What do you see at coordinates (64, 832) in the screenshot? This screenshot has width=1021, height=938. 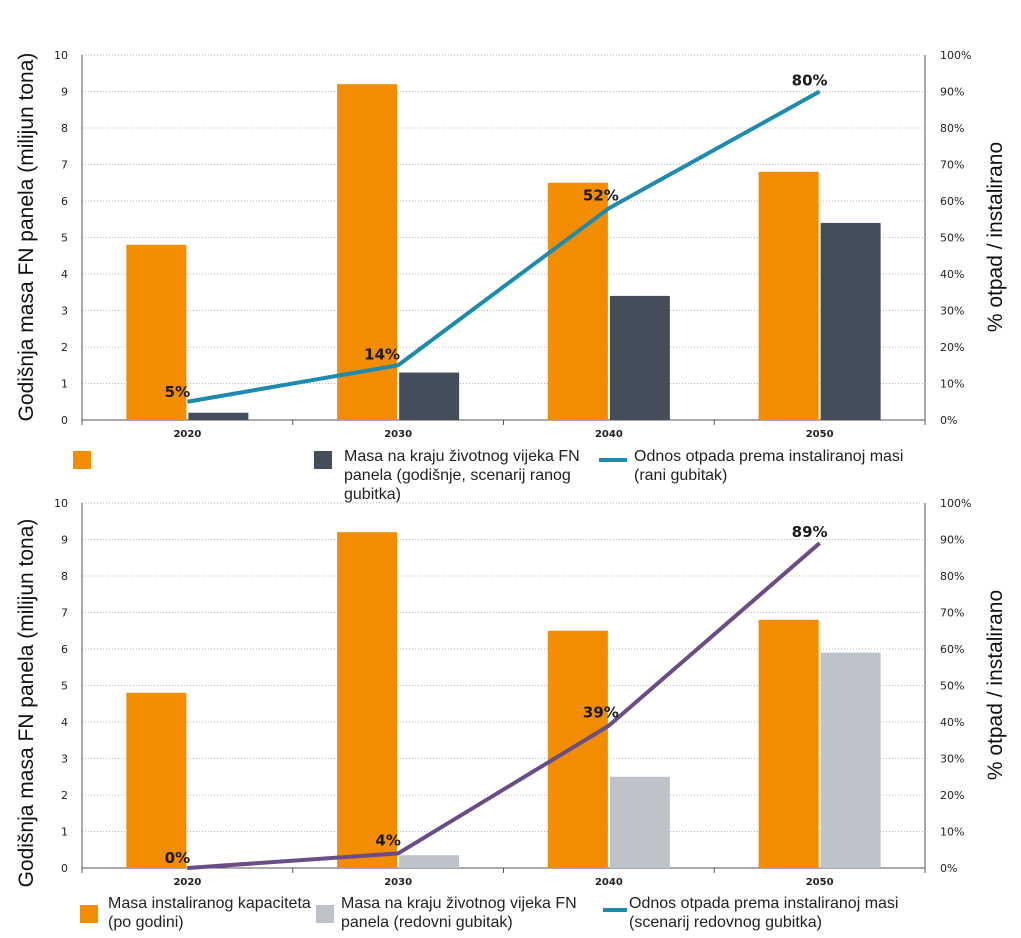 I see `chart2-ytick-label: 1` at bounding box center [64, 832].